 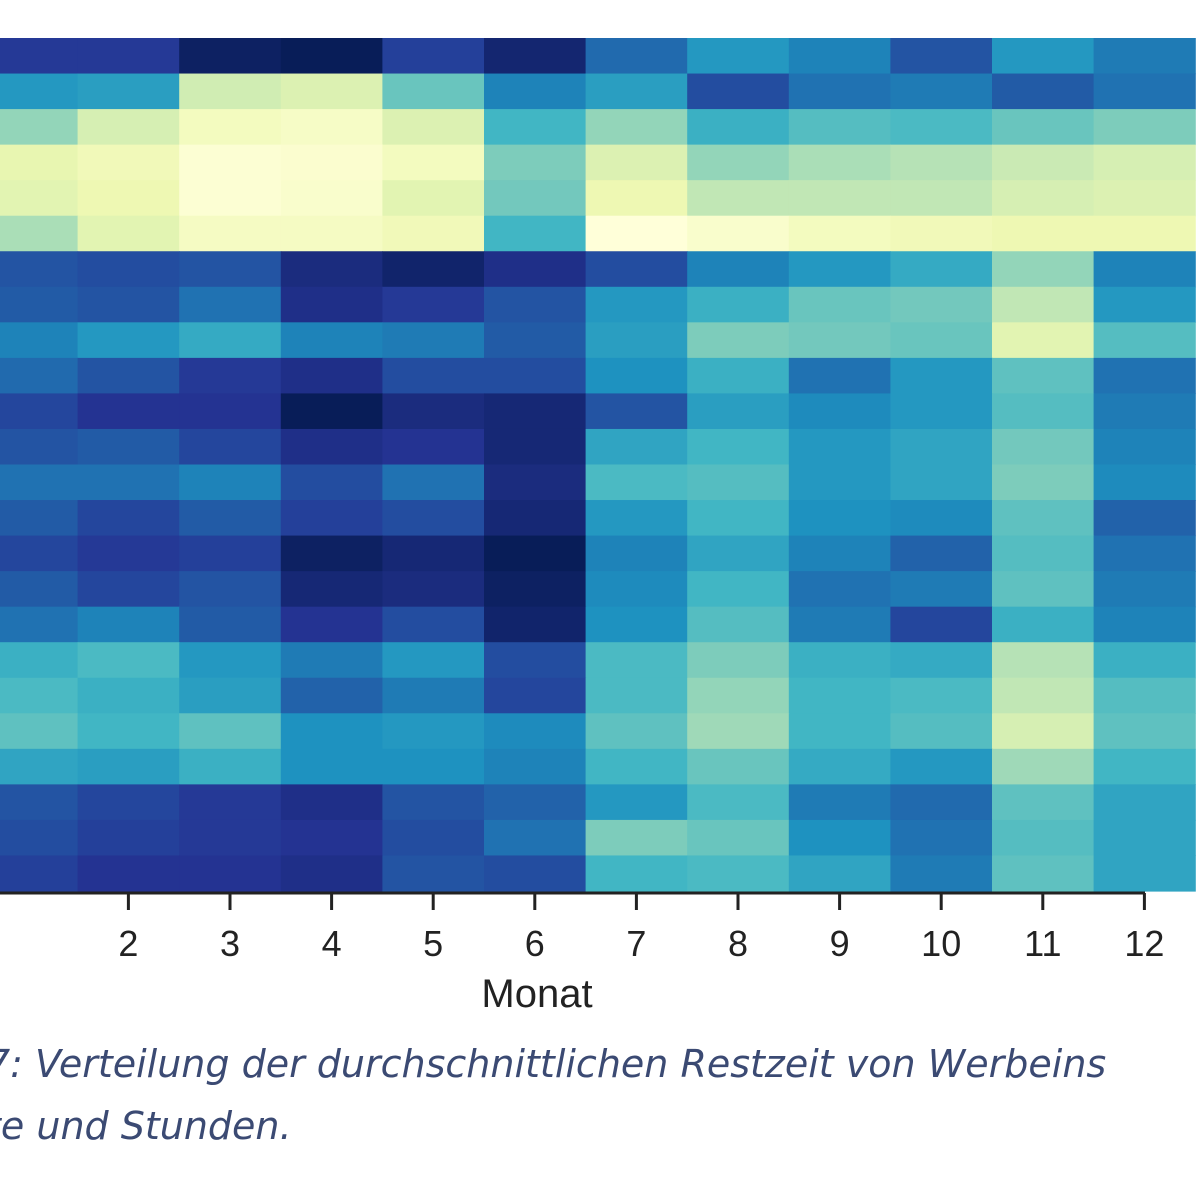 I want to click on x-tick-label: 11, so click(x=1042, y=943).